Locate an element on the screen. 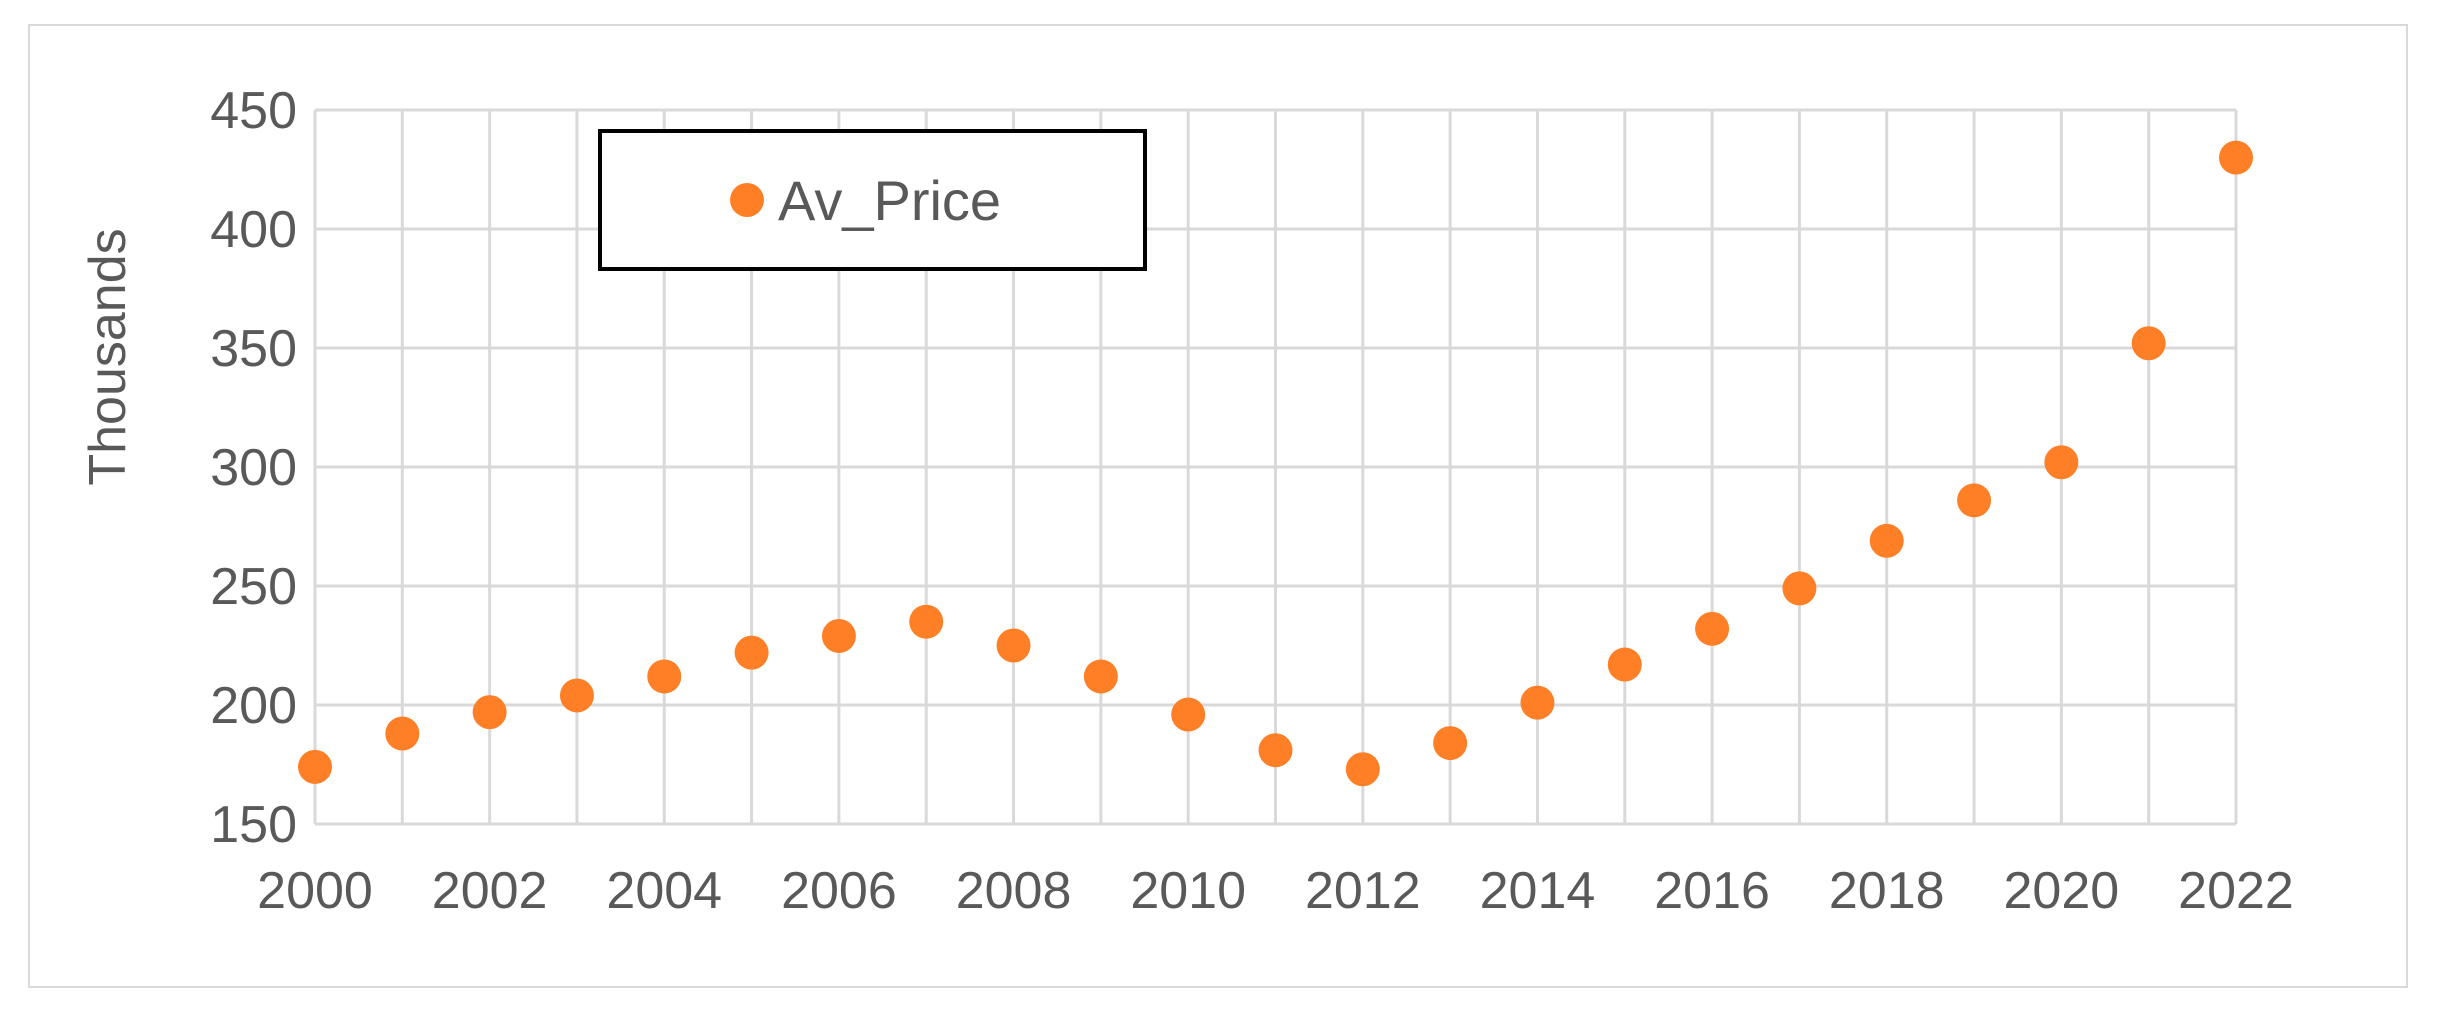 The image size is (2444, 1012). x-tick-label: 2008 is located at coordinates (1014, 891).